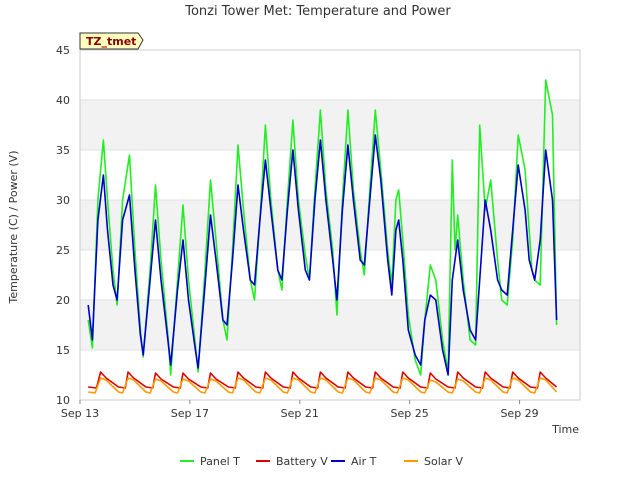  Describe the element at coordinates (63, 300) in the screenshot. I see `y-tick-label: 20` at that location.